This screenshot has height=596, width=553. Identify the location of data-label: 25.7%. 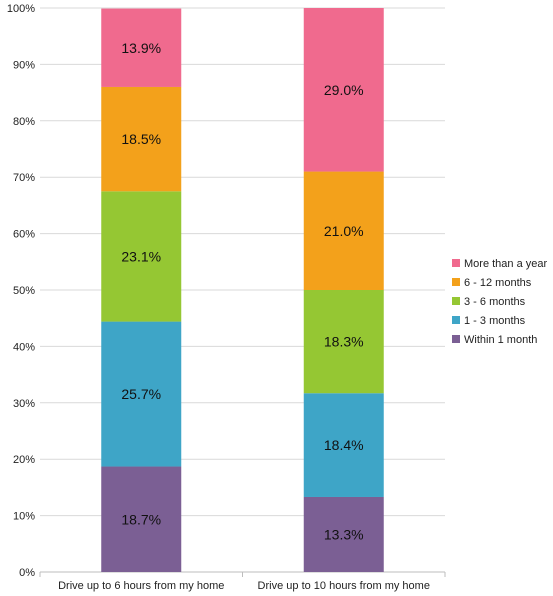
(141, 394).